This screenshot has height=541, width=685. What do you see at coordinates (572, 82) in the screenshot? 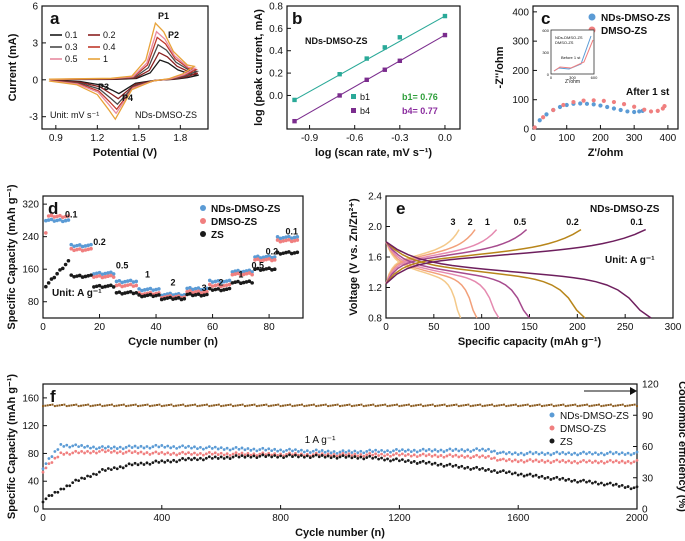
I see `c-inset-xlabel: Z'/ohm` at bounding box center [572, 82].